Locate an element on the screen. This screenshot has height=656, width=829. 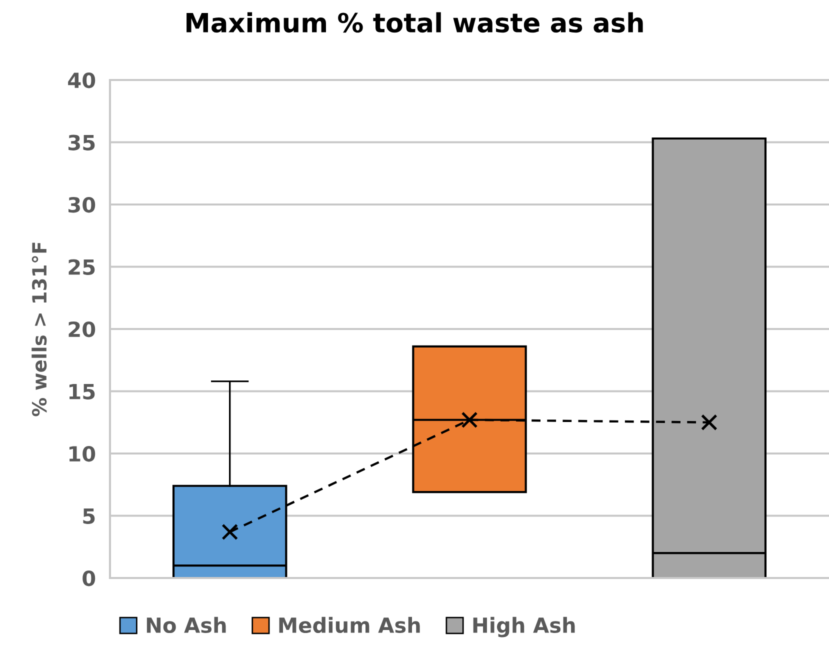
y-tick-label: 25 is located at coordinates (81, 267).